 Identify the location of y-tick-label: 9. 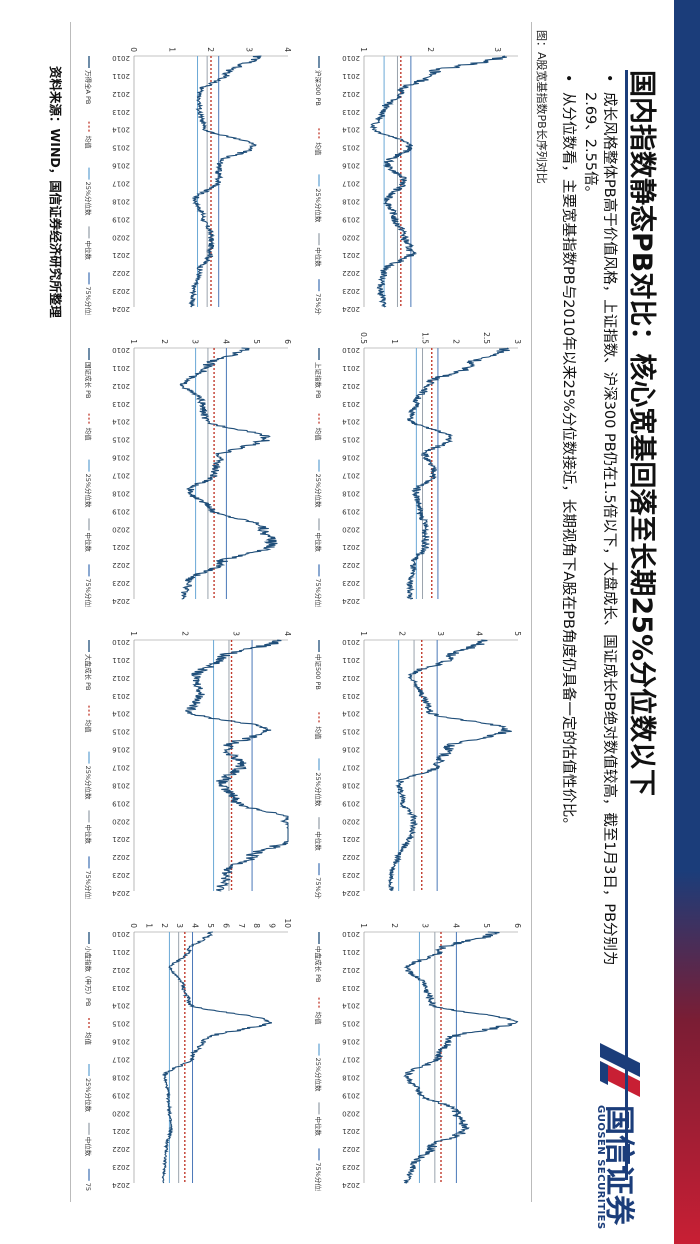
(272, 925).